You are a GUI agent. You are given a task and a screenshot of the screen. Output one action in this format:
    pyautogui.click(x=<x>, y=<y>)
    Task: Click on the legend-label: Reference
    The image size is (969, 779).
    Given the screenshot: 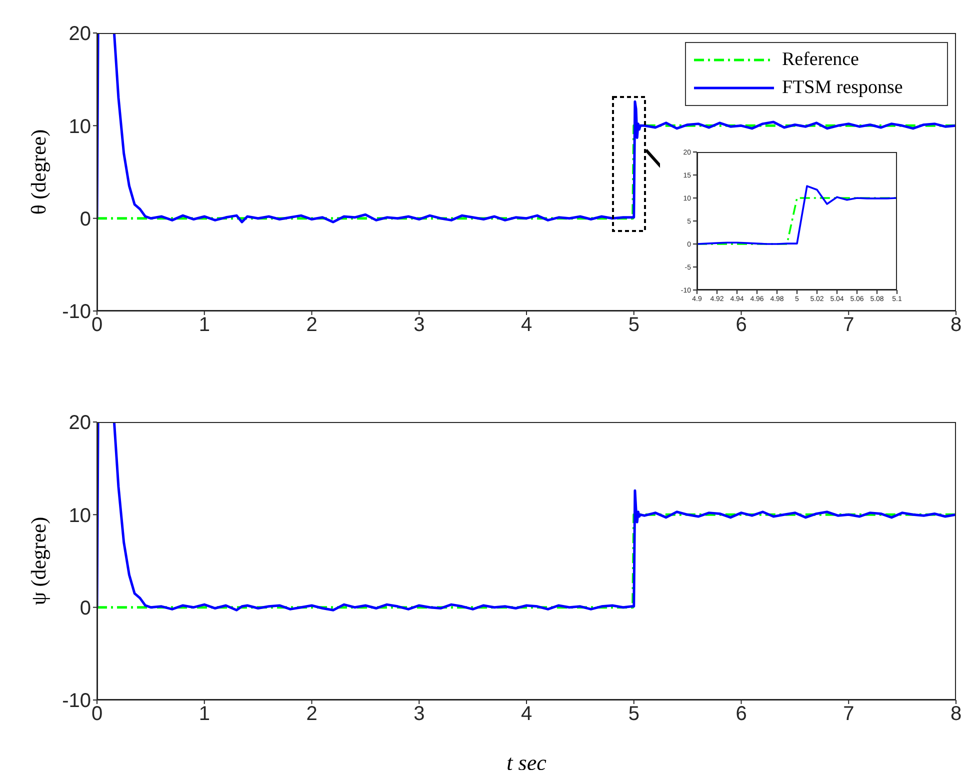 What is the action you would take?
    pyautogui.click(x=820, y=60)
    